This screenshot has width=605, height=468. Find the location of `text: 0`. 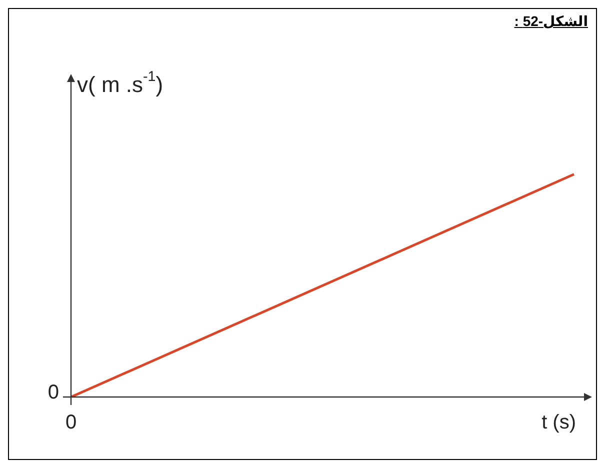

text: 0 is located at coordinates (71, 423).